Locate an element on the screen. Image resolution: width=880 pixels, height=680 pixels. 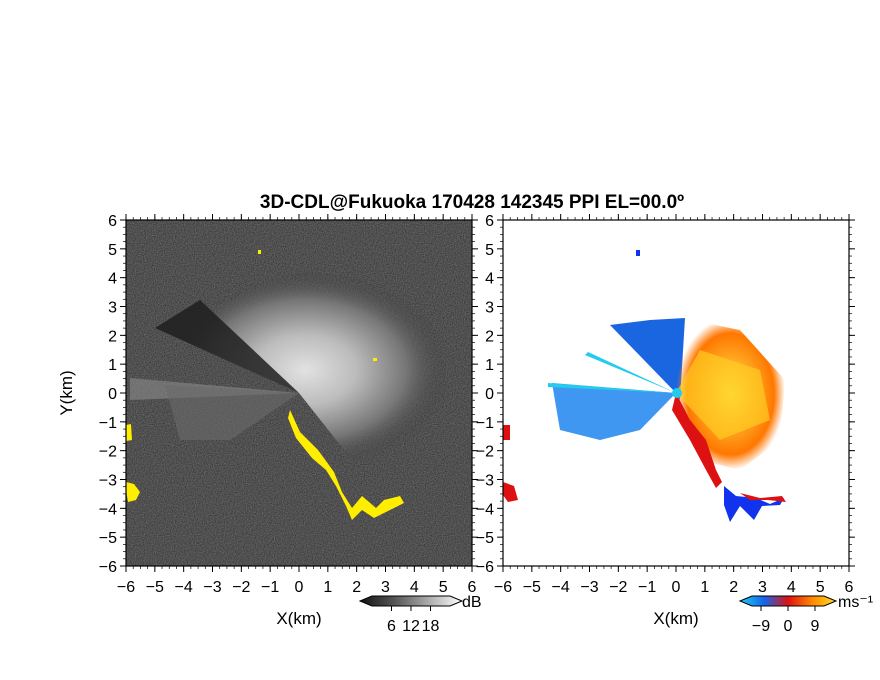
velocity-negative-lobe is located at coordinates (614, 411).